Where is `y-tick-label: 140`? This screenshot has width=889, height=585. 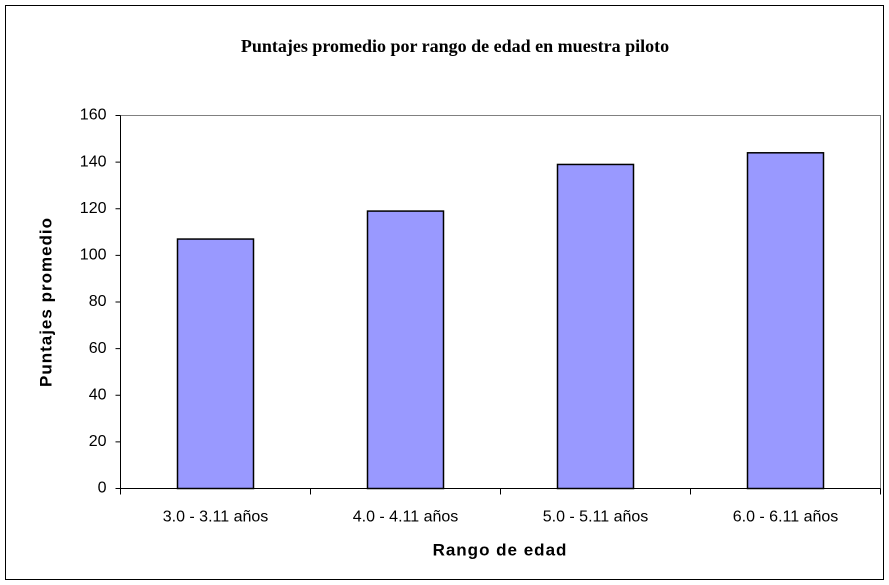 y-tick-label: 140 is located at coordinates (93, 161).